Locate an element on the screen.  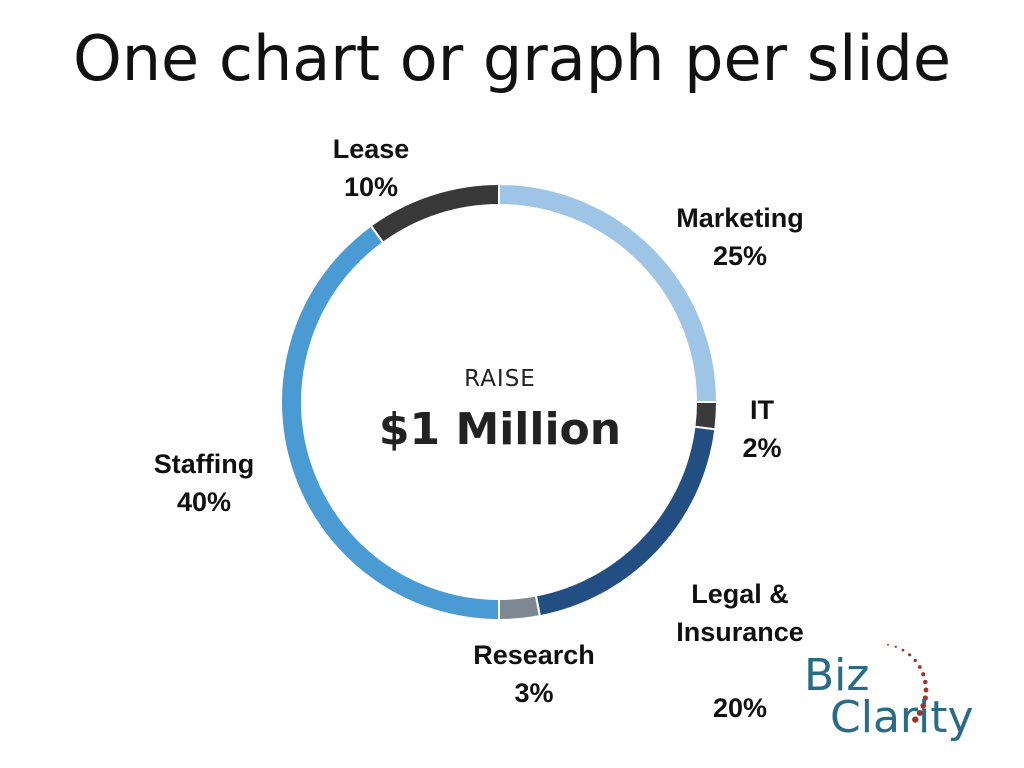
label-marketing-value: 25% is located at coordinates (740, 256).